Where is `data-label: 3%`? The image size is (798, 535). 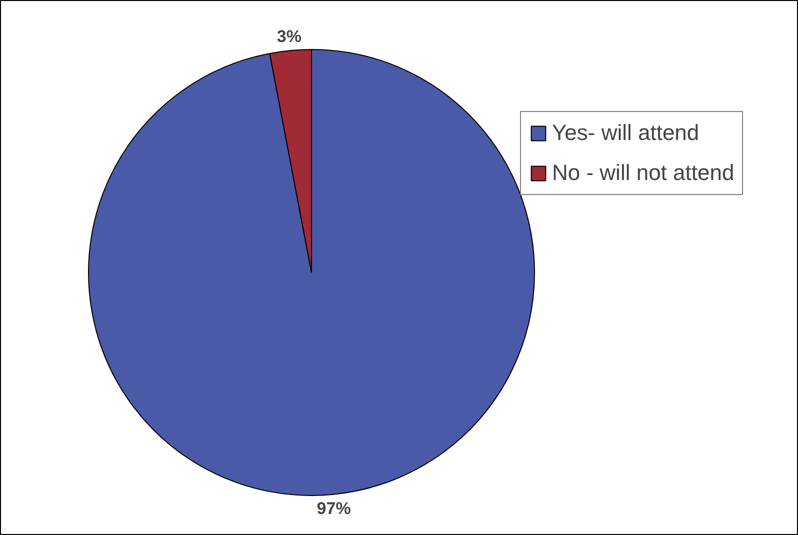
data-label: 3% is located at coordinates (289, 36).